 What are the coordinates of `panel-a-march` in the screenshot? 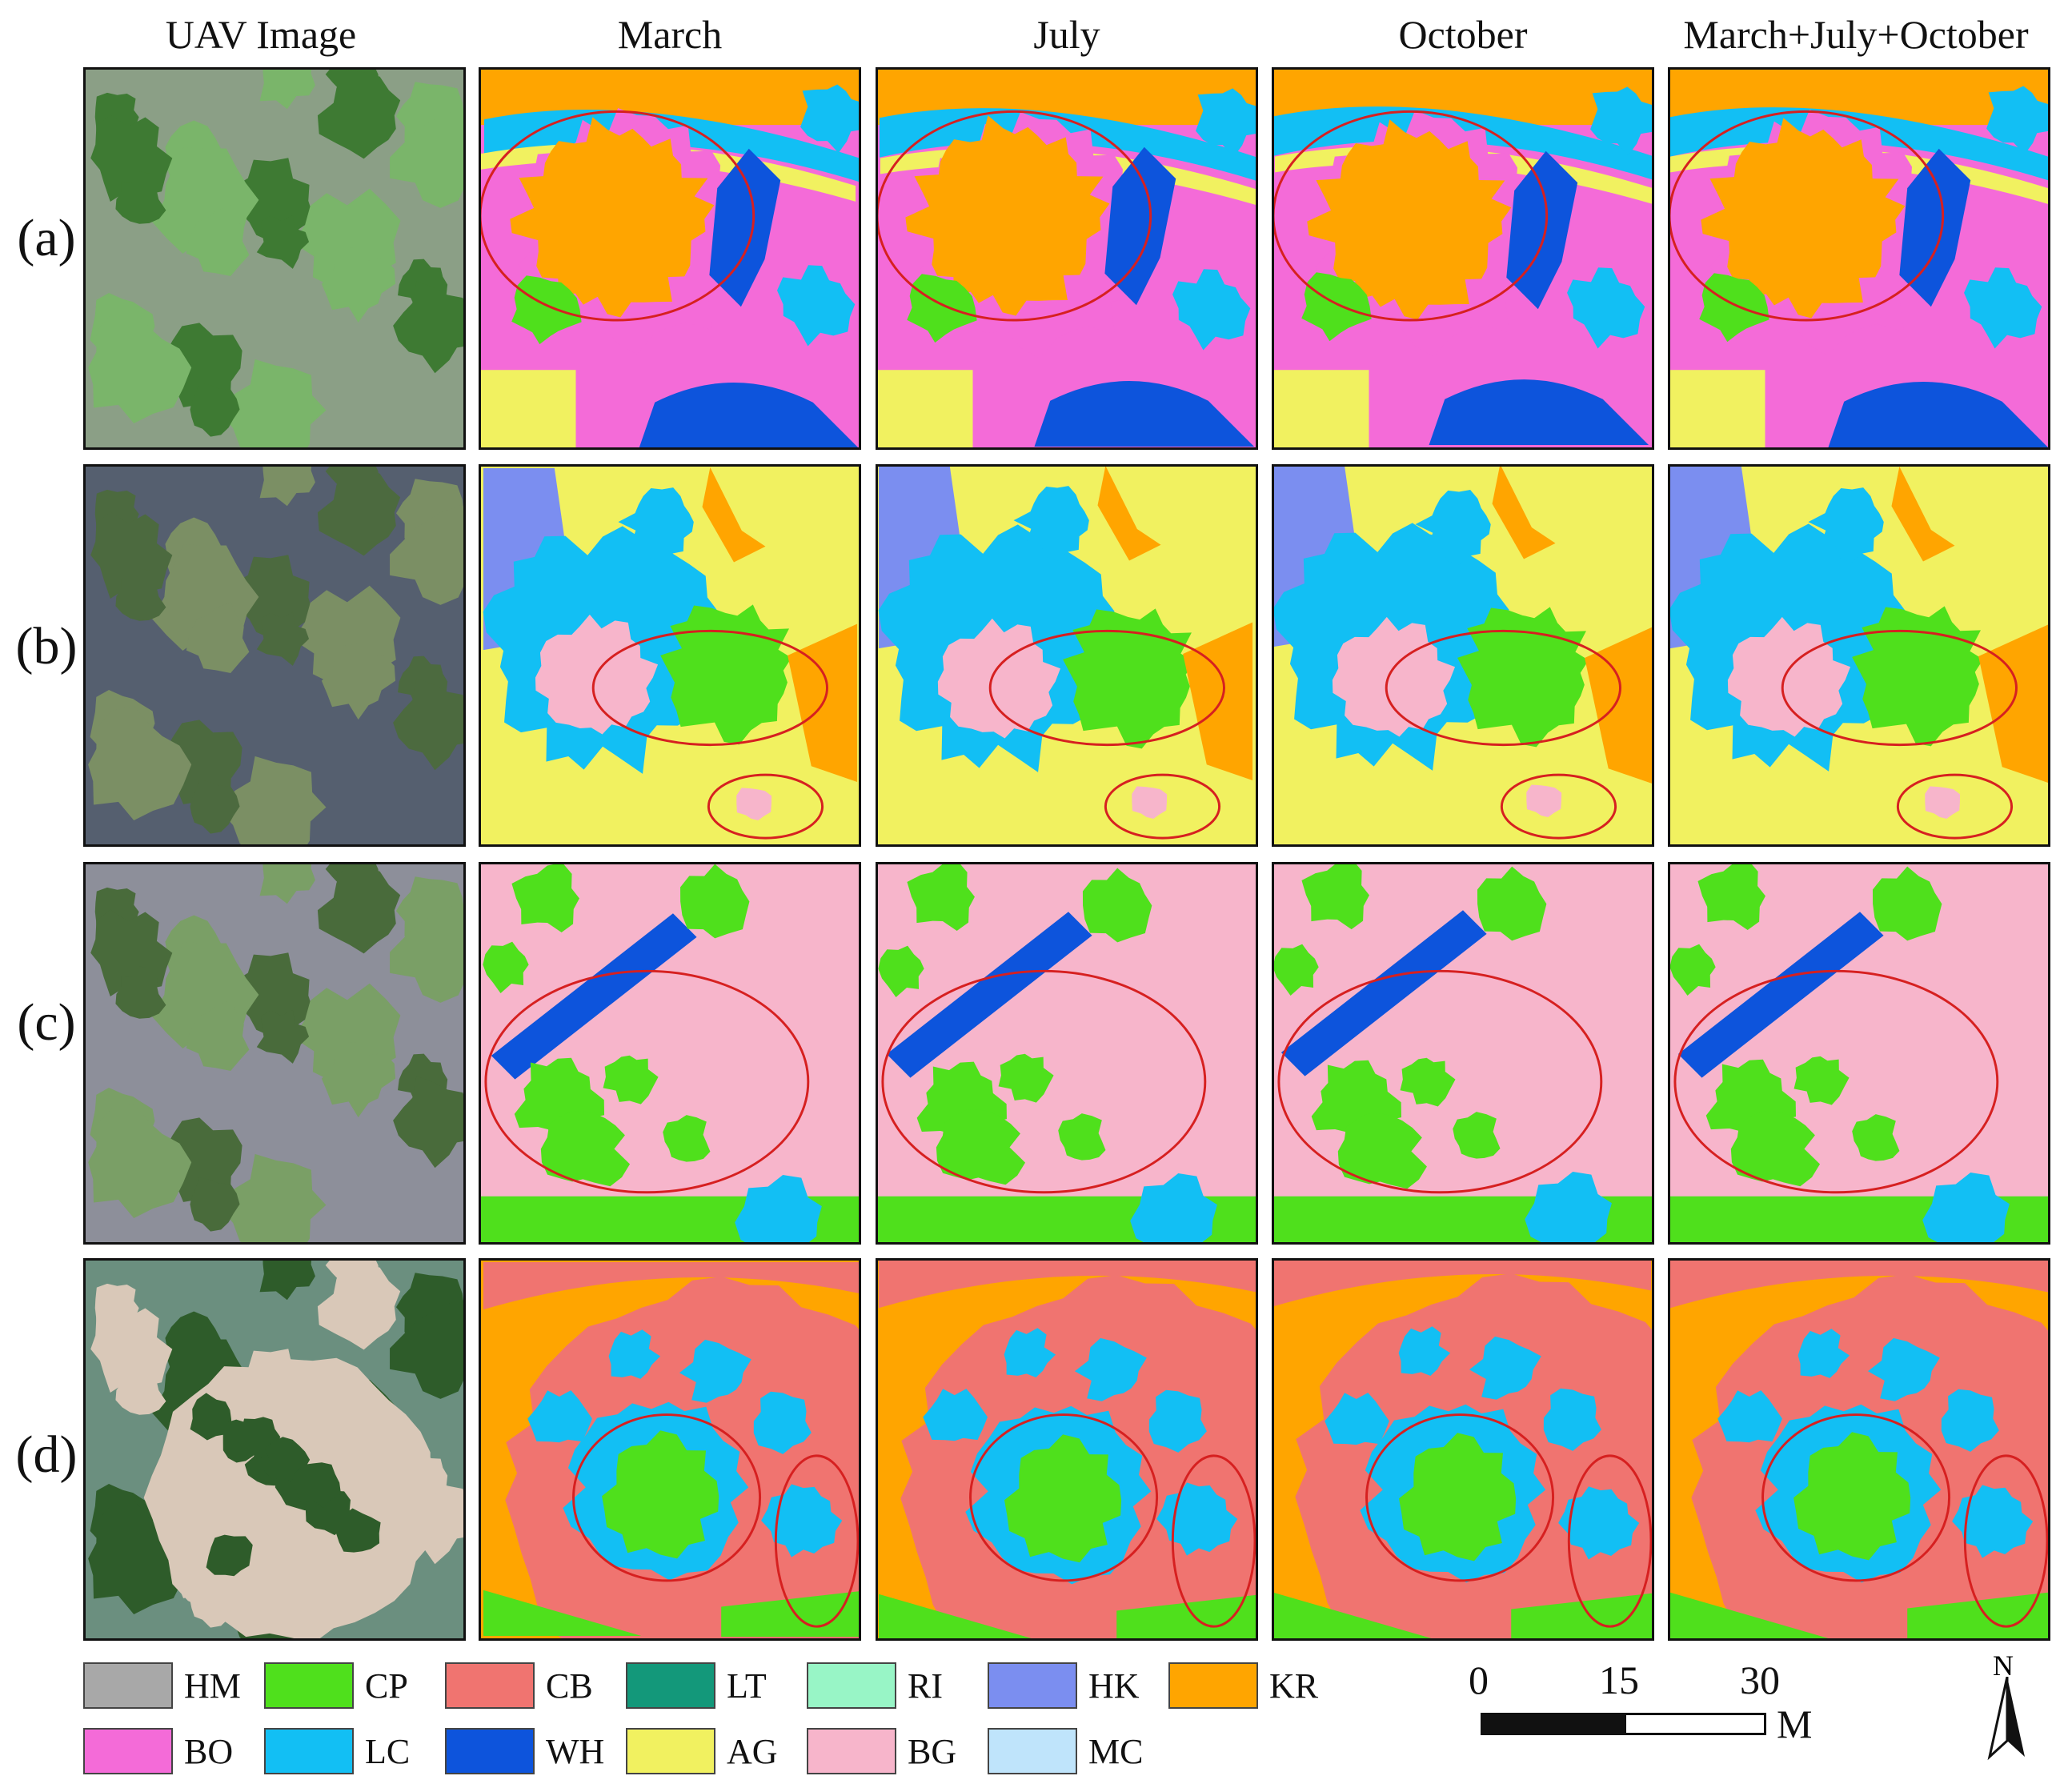 It's located at (670, 258).